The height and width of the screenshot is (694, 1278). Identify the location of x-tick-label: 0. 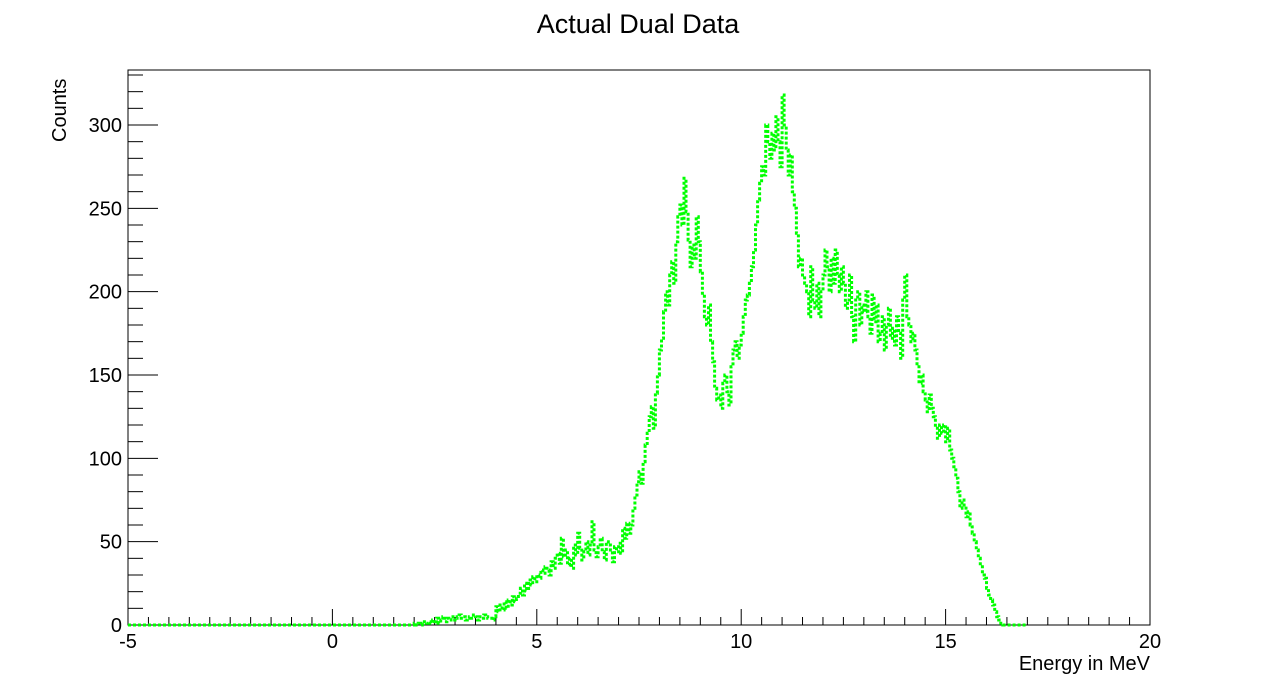
(332, 642).